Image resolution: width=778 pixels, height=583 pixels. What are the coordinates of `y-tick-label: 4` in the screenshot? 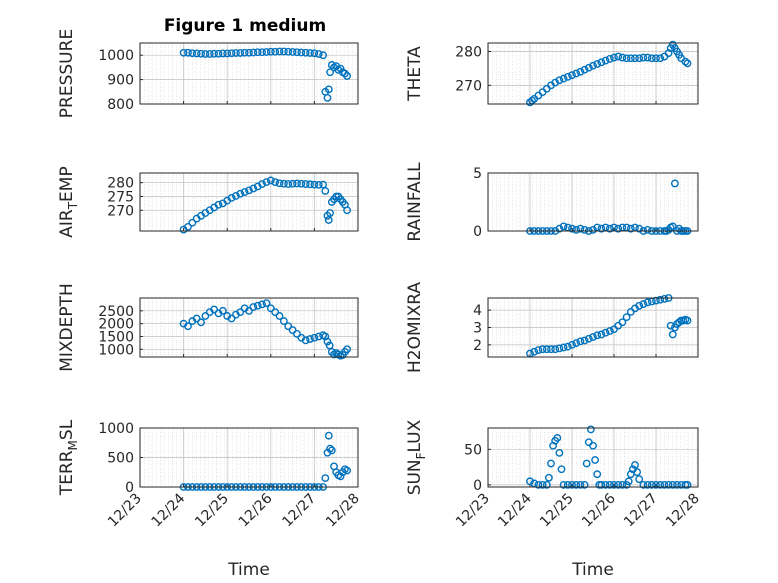 It's located at (477, 311).